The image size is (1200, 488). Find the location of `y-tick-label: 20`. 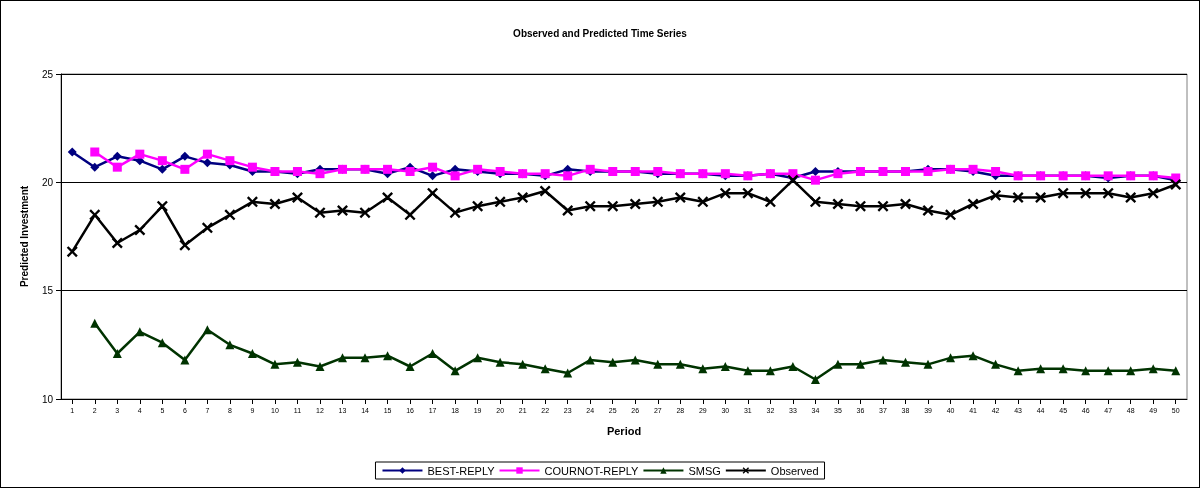

y-tick-label: 20 is located at coordinates (47, 182).